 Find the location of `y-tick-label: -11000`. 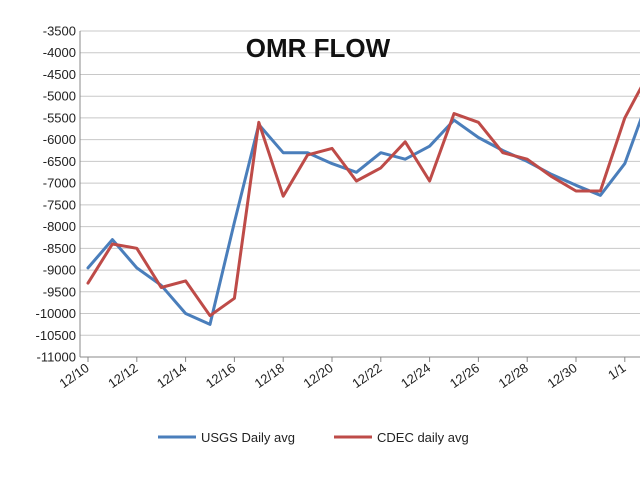

y-tick-label: -11000 is located at coordinates (56, 357).